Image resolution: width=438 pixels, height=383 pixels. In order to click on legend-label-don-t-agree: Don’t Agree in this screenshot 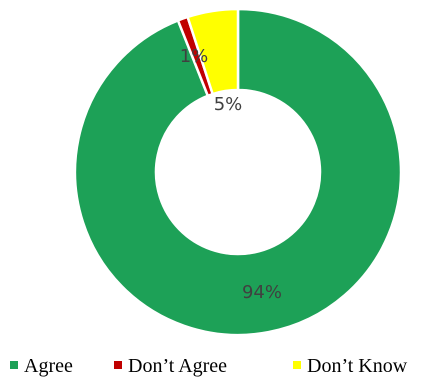, I will do `click(177, 366)`.